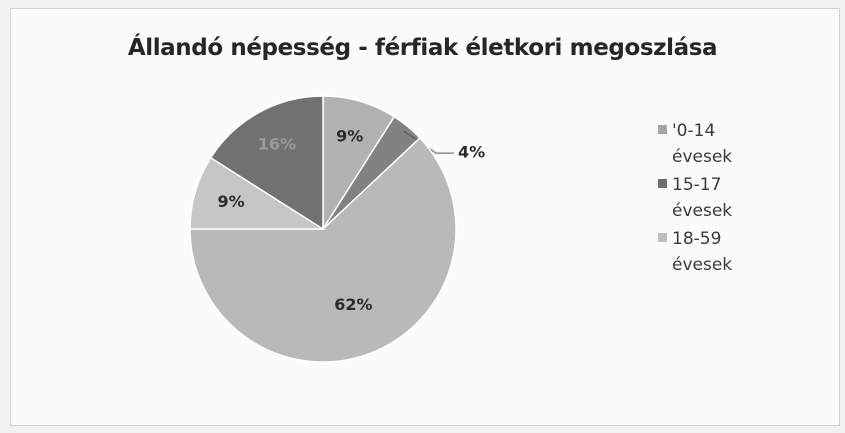  What do you see at coordinates (266, 163) in the screenshot?
I see `pie-slice` at bounding box center [266, 163].